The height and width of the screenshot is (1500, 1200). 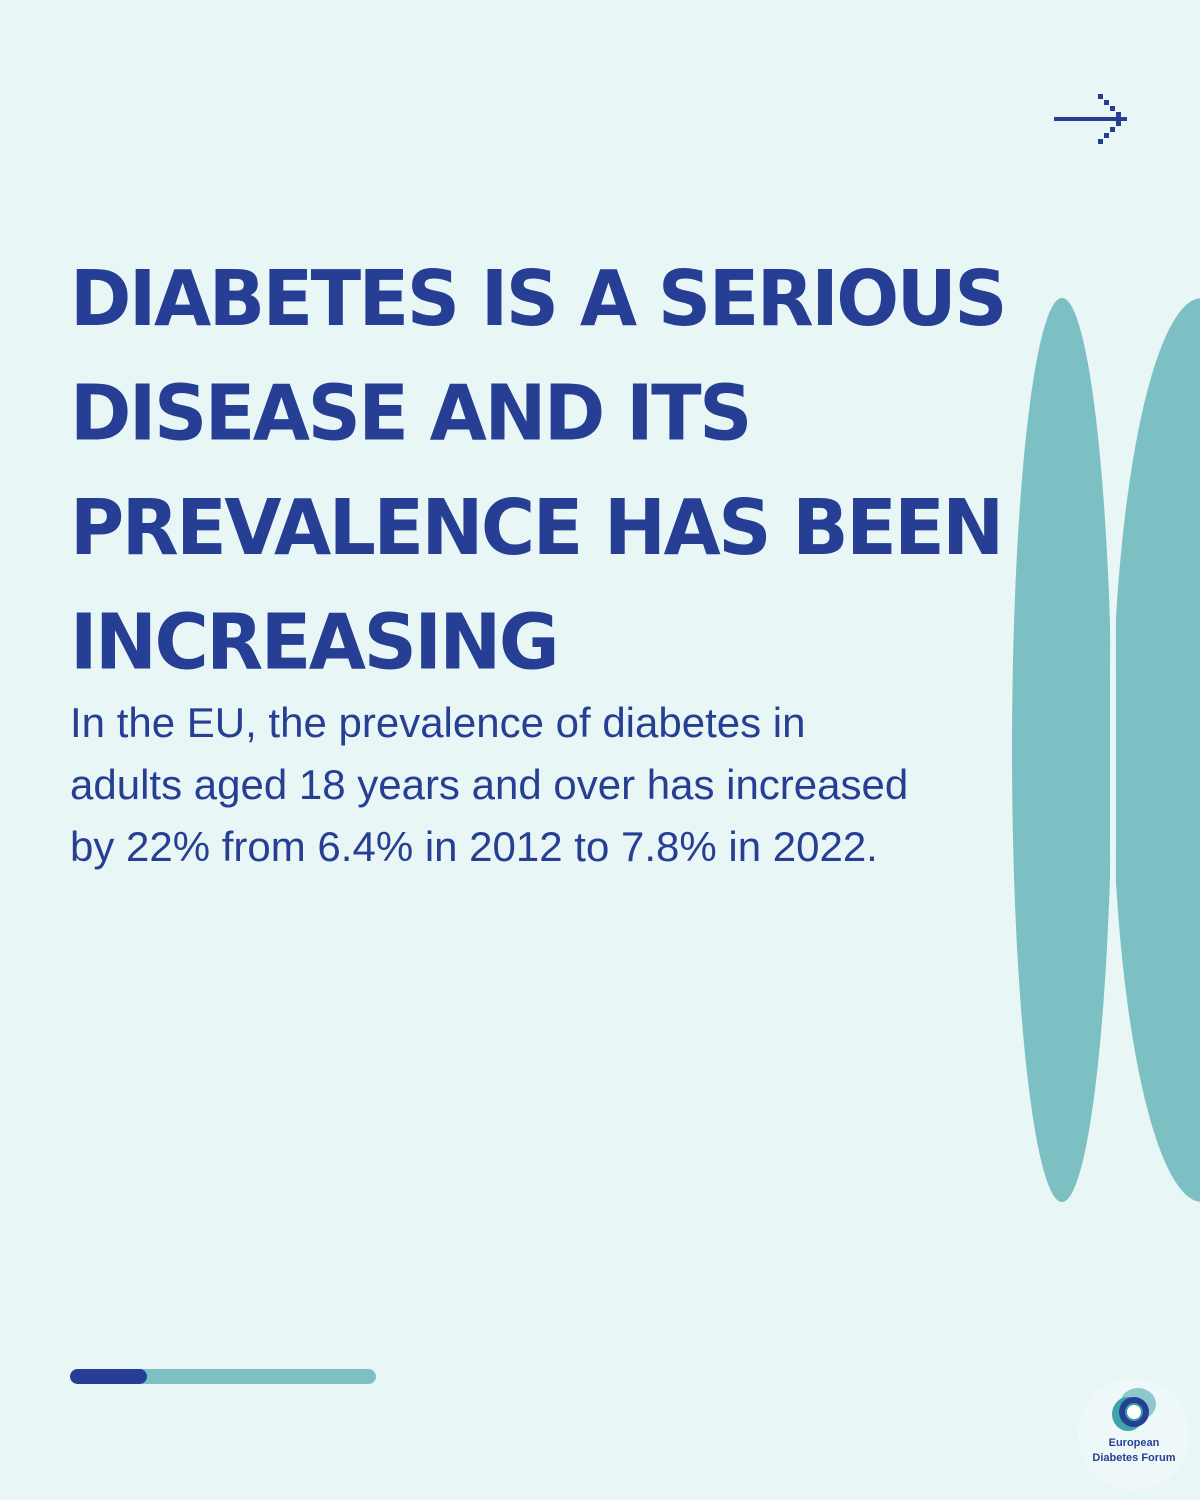 What do you see at coordinates (108, 1376) in the screenshot?
I see `carousel-progress-fill` at bounding box center [108, 1376].